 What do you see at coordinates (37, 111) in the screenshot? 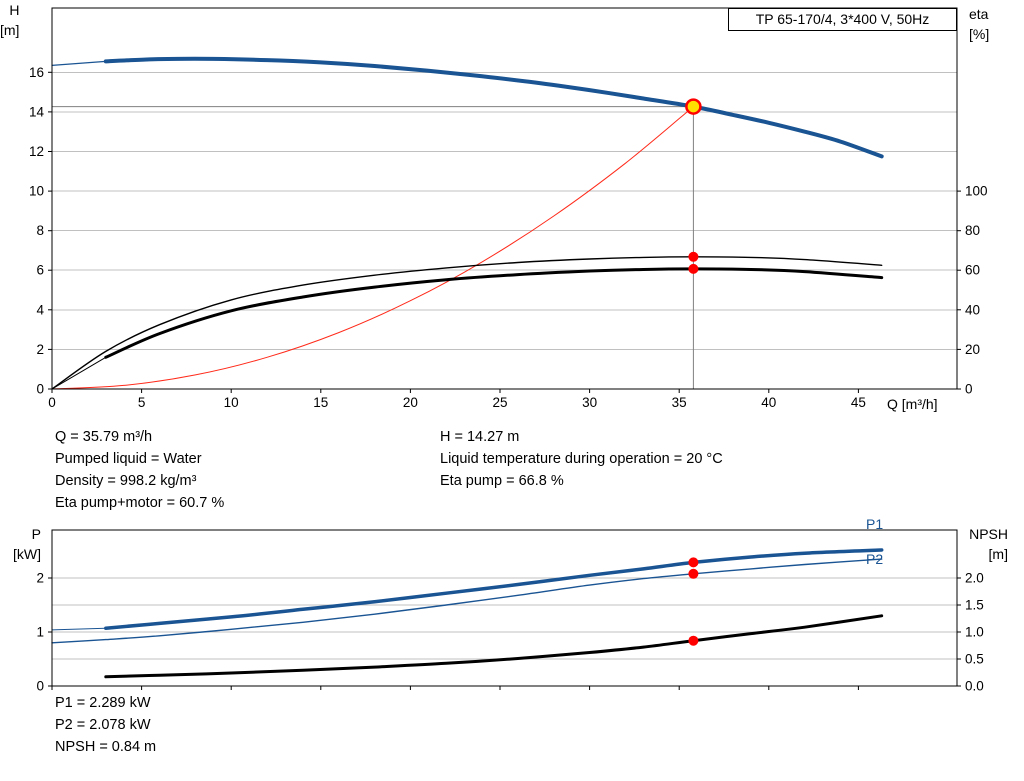
I see `y-left-tick-label: 14` at bounding box center [37, 111].